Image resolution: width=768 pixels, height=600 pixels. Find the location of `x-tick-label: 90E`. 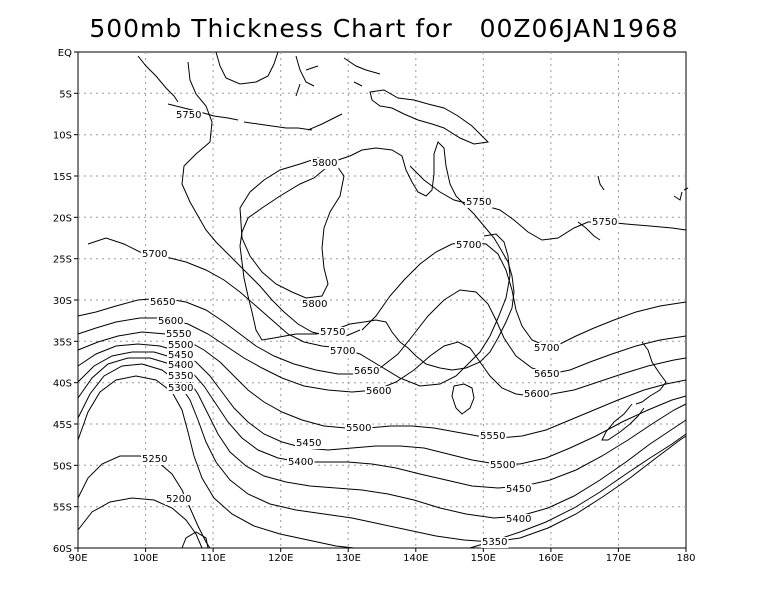

x-tick-label: 90E is located at coordinates (77, 558).